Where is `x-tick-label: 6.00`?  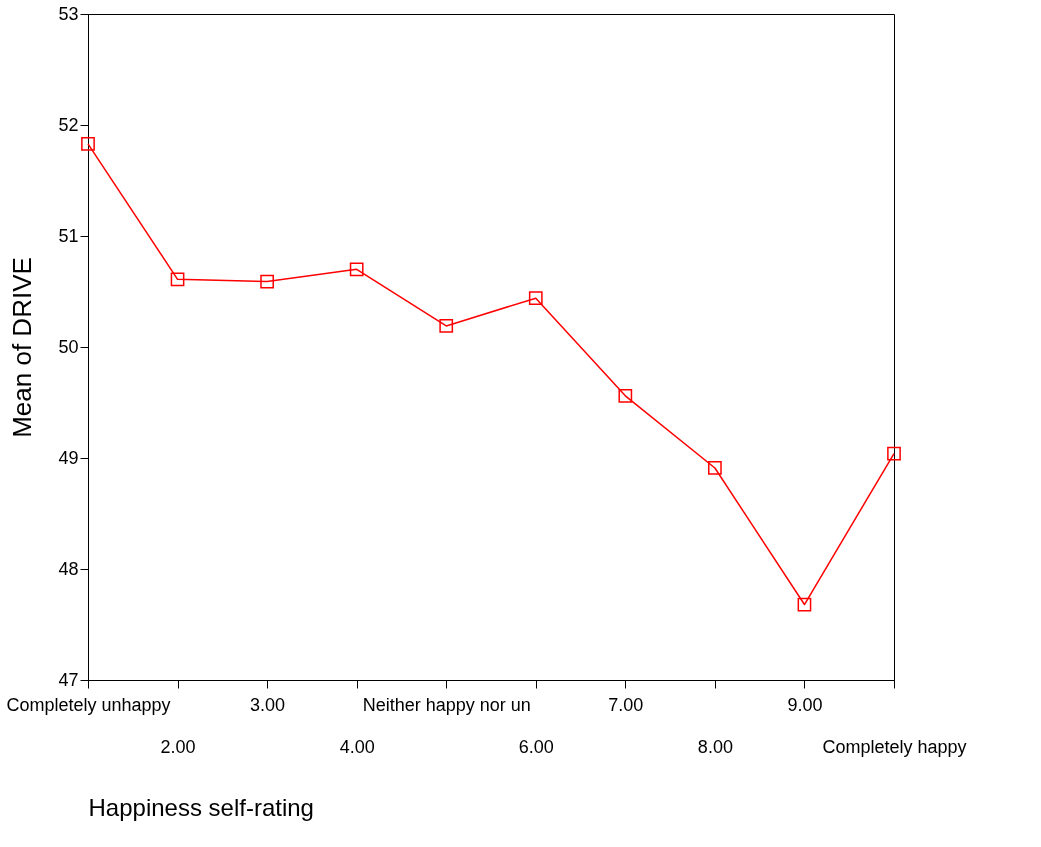
x-tick-label: 6.00 is located at coordinates (536, 746).